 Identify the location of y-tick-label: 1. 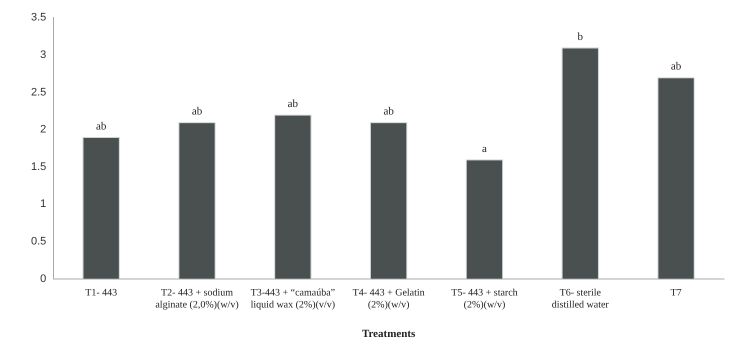
(43, 204).